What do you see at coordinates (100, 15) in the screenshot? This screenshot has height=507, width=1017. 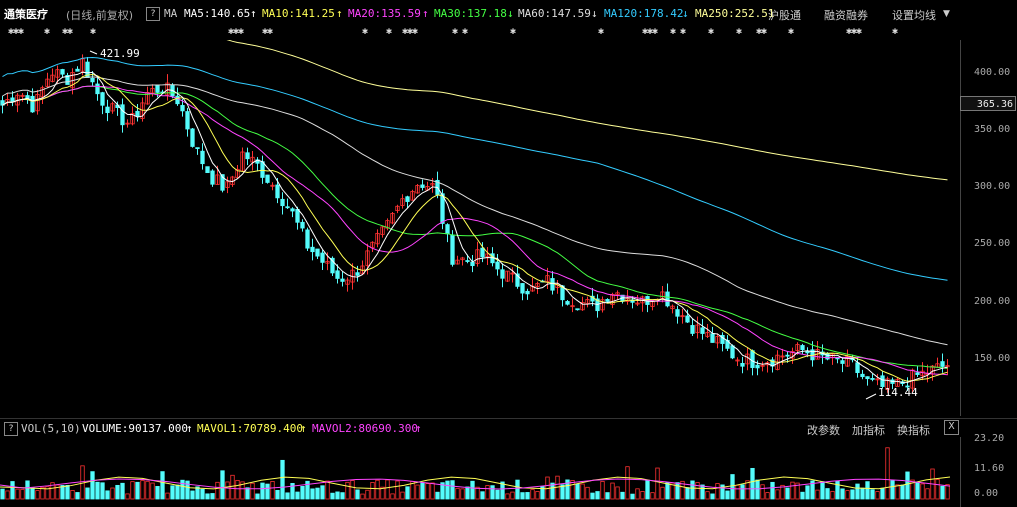 I see `period-label: (日线,前复权)` at bounding box center [100, 15].